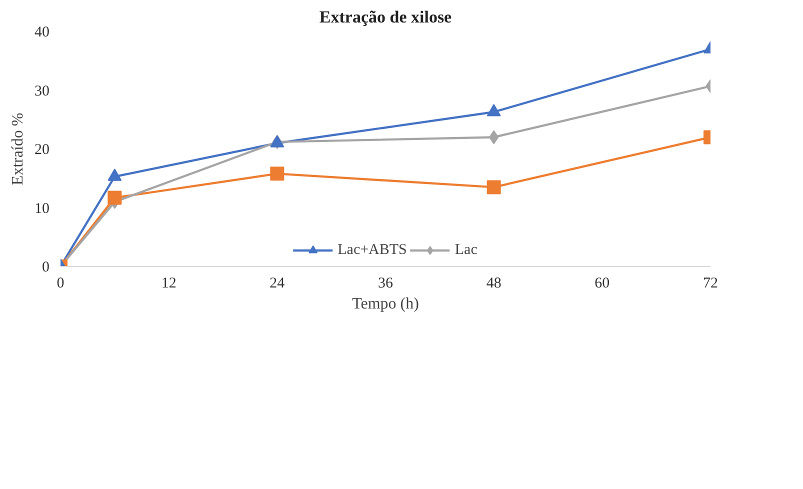 The width and height of the screenshot is (803, 489). Describe the element at coordinates (18, 149) in the screenshot. I see `y-axis-title: Extraído %` at that location.